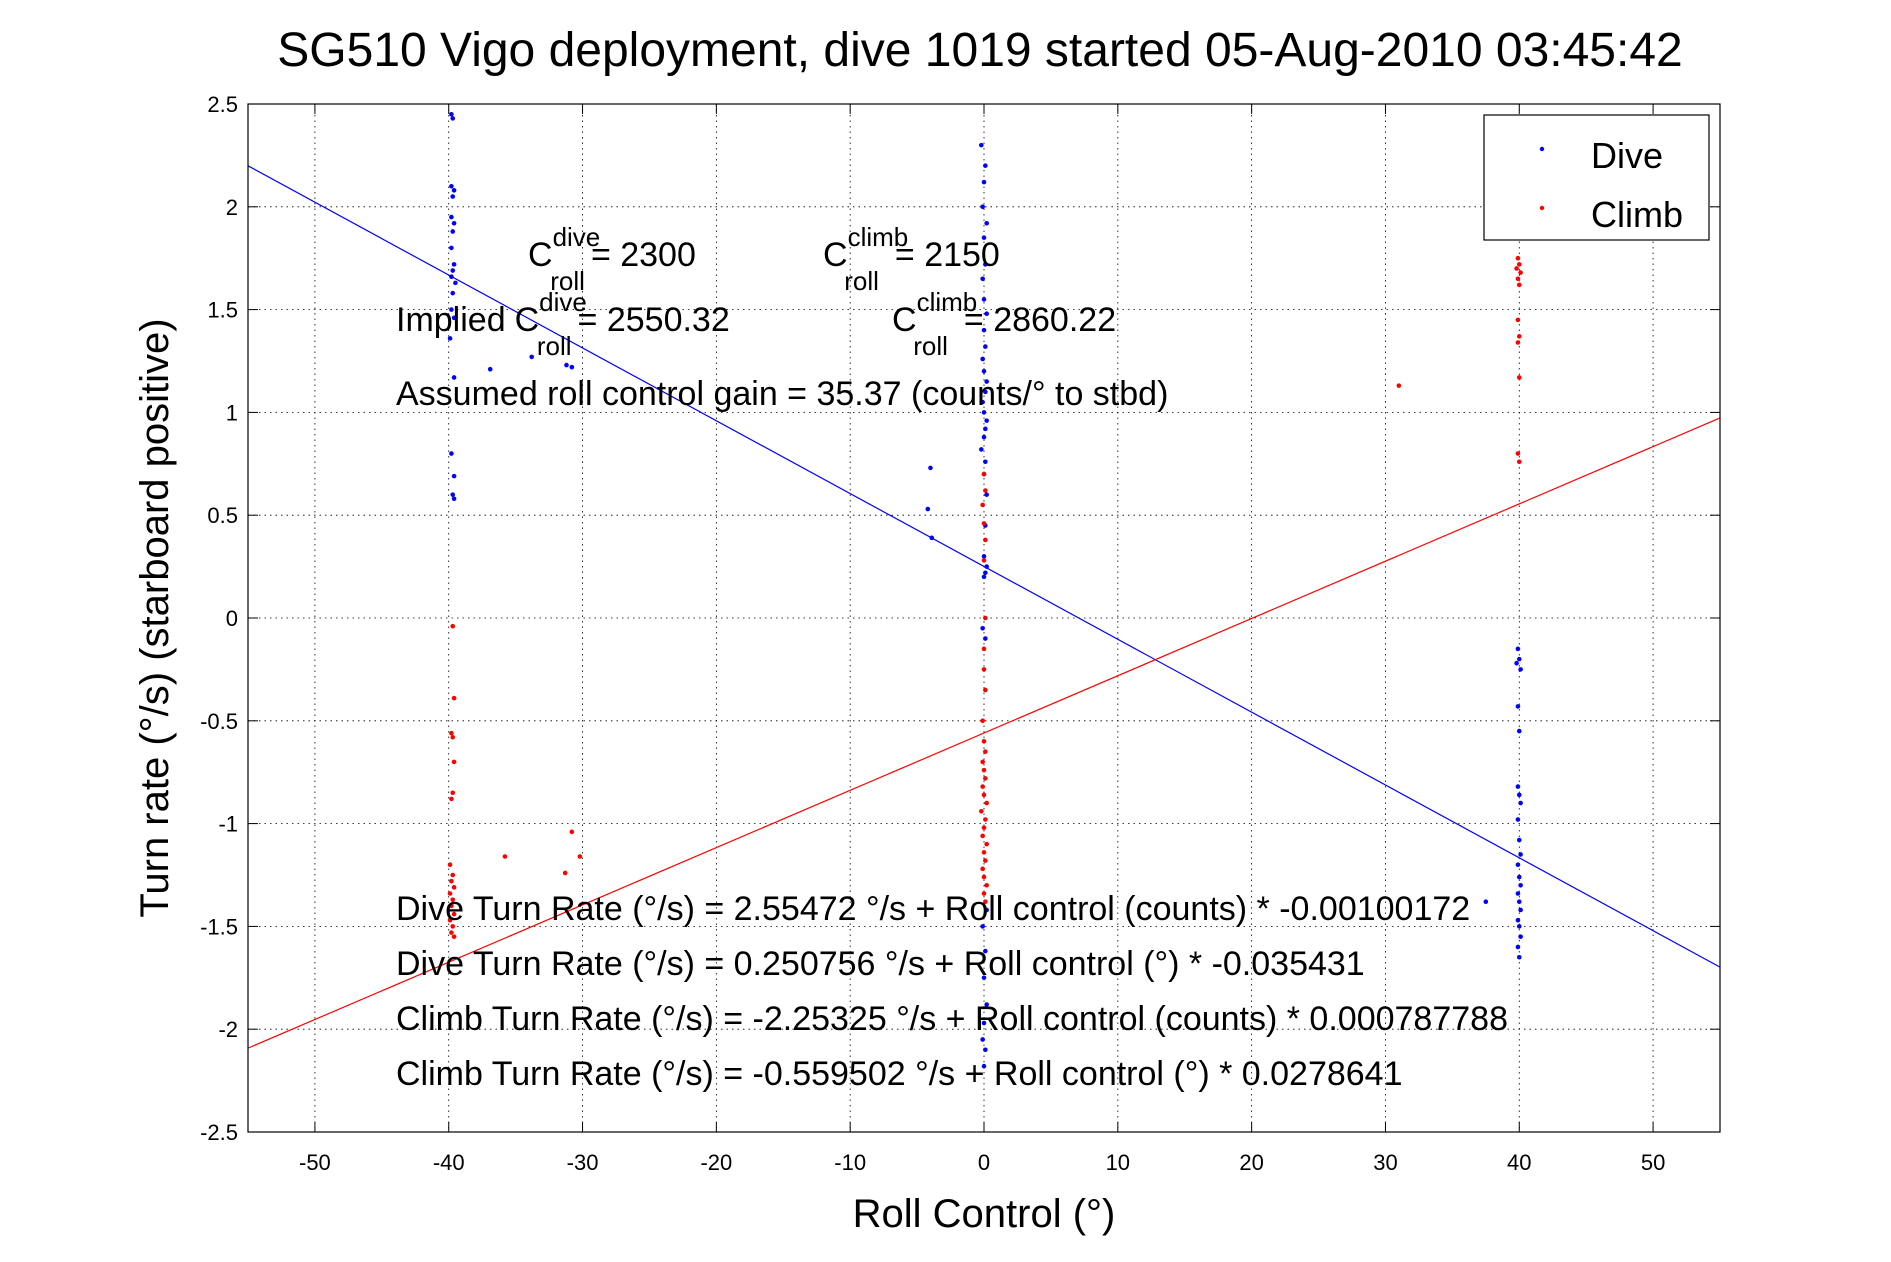 The width and height of the screenshot is (1891, 1262). What do you see at coordinates (1251, 1162) in the screenshot?
I see `x-tick-label: 20` at bounding box center [1251, 1162].